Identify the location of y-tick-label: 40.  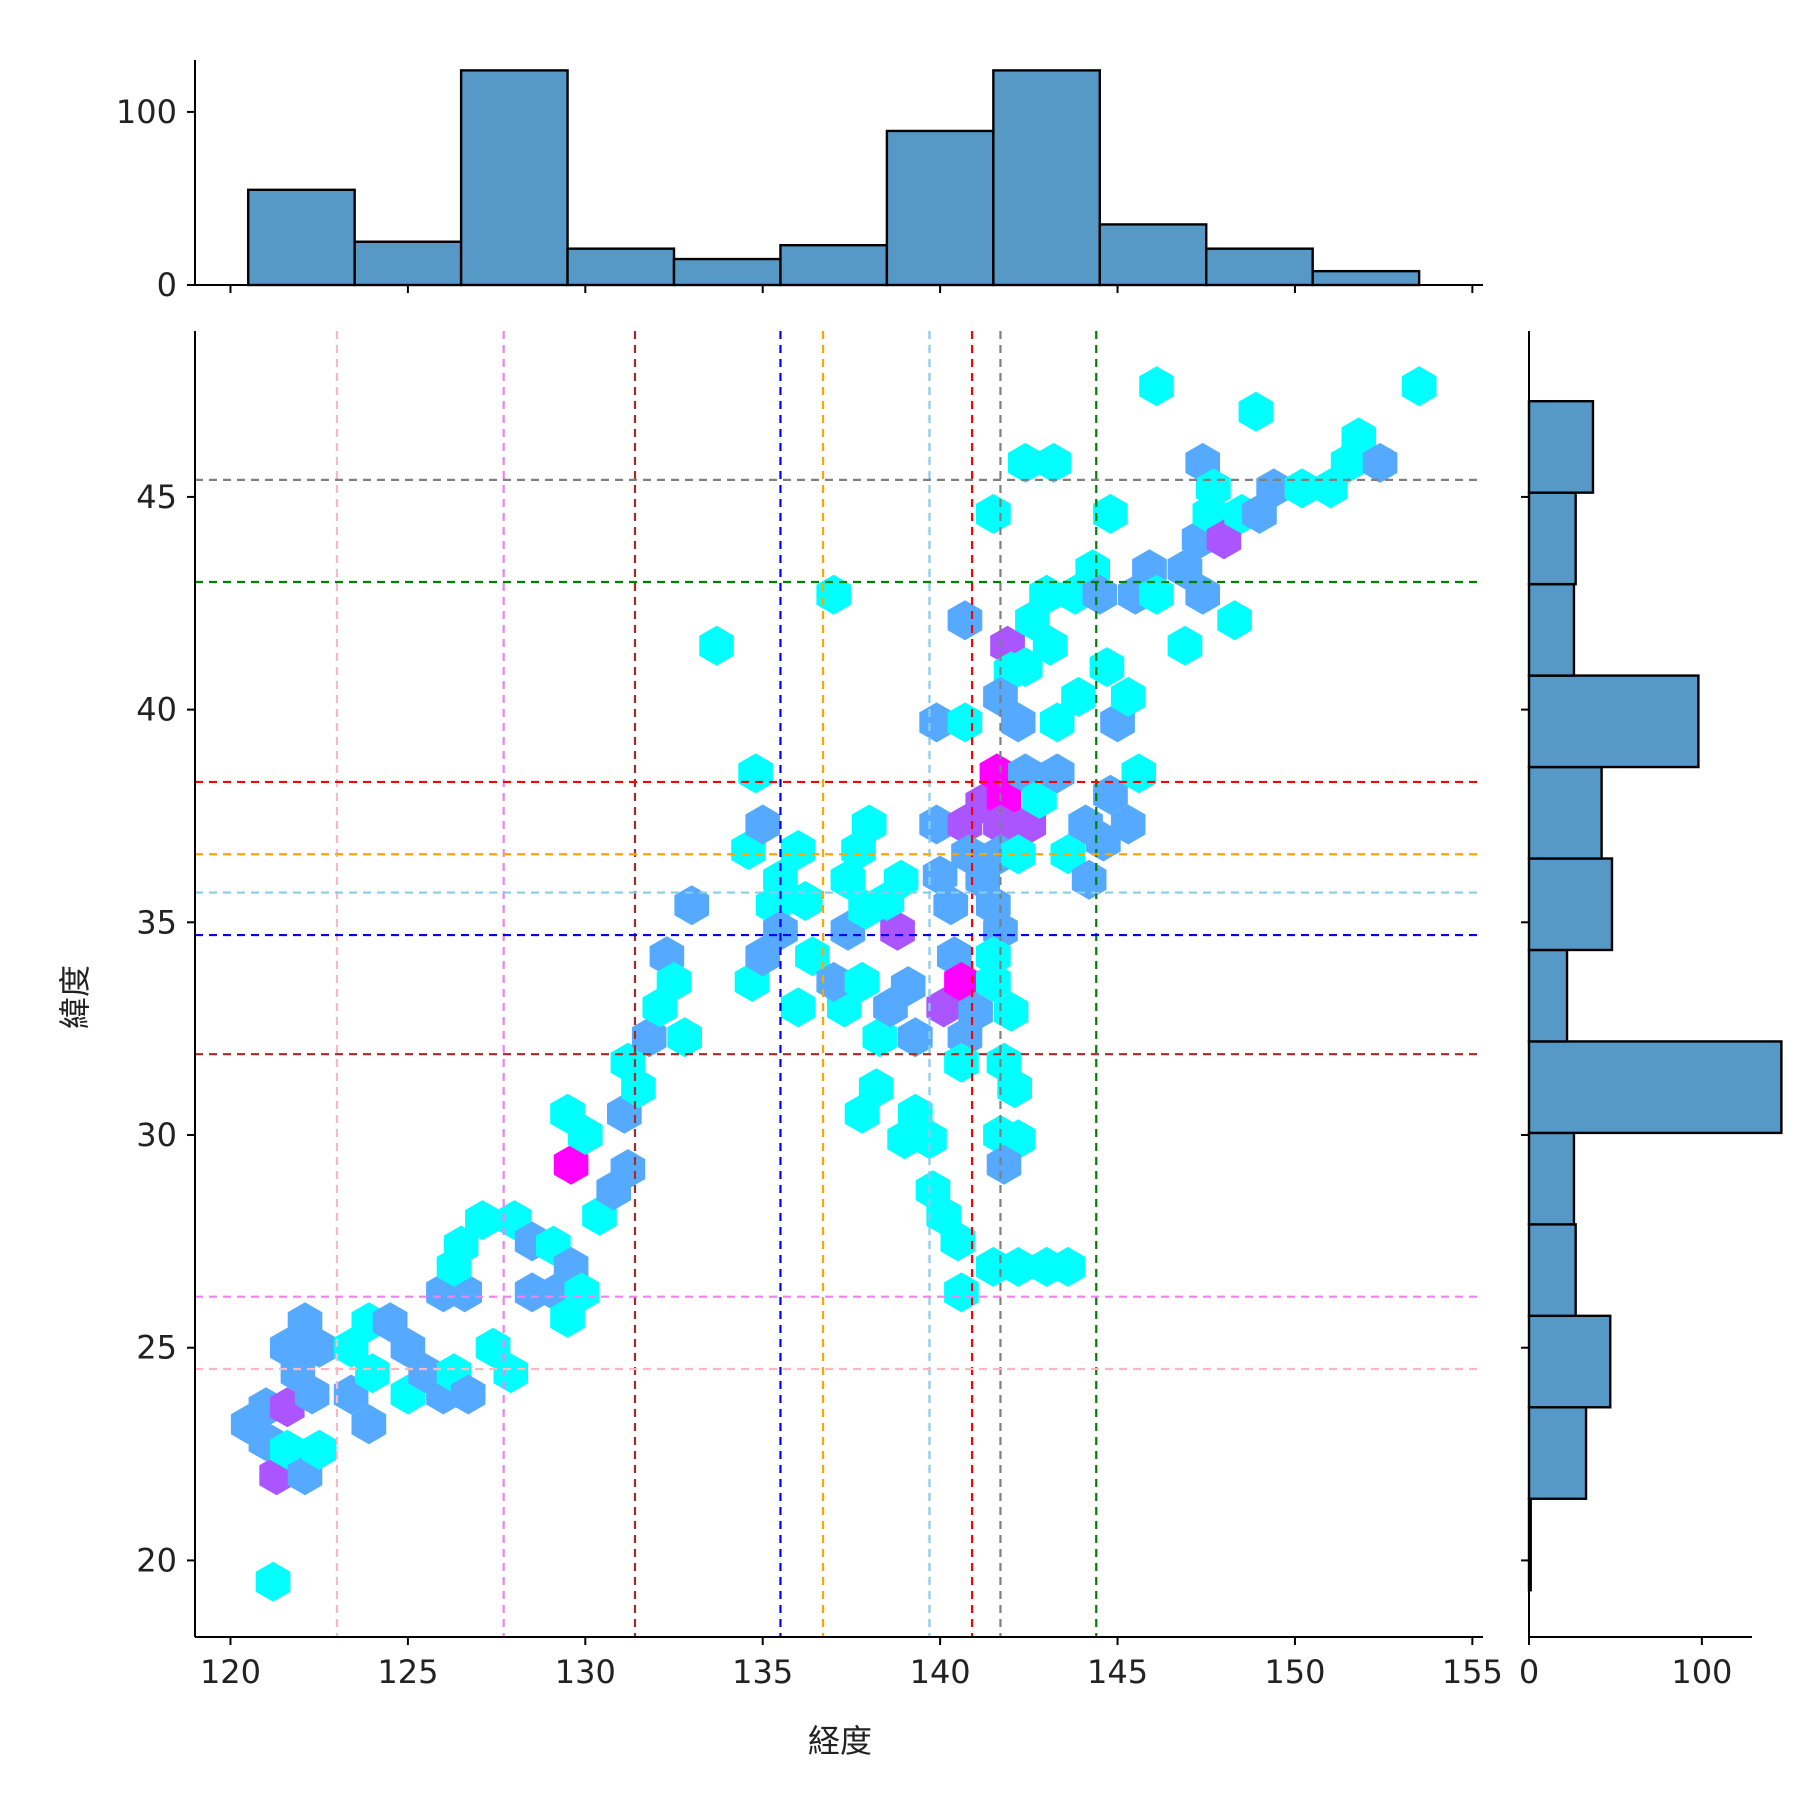
(156, 710).